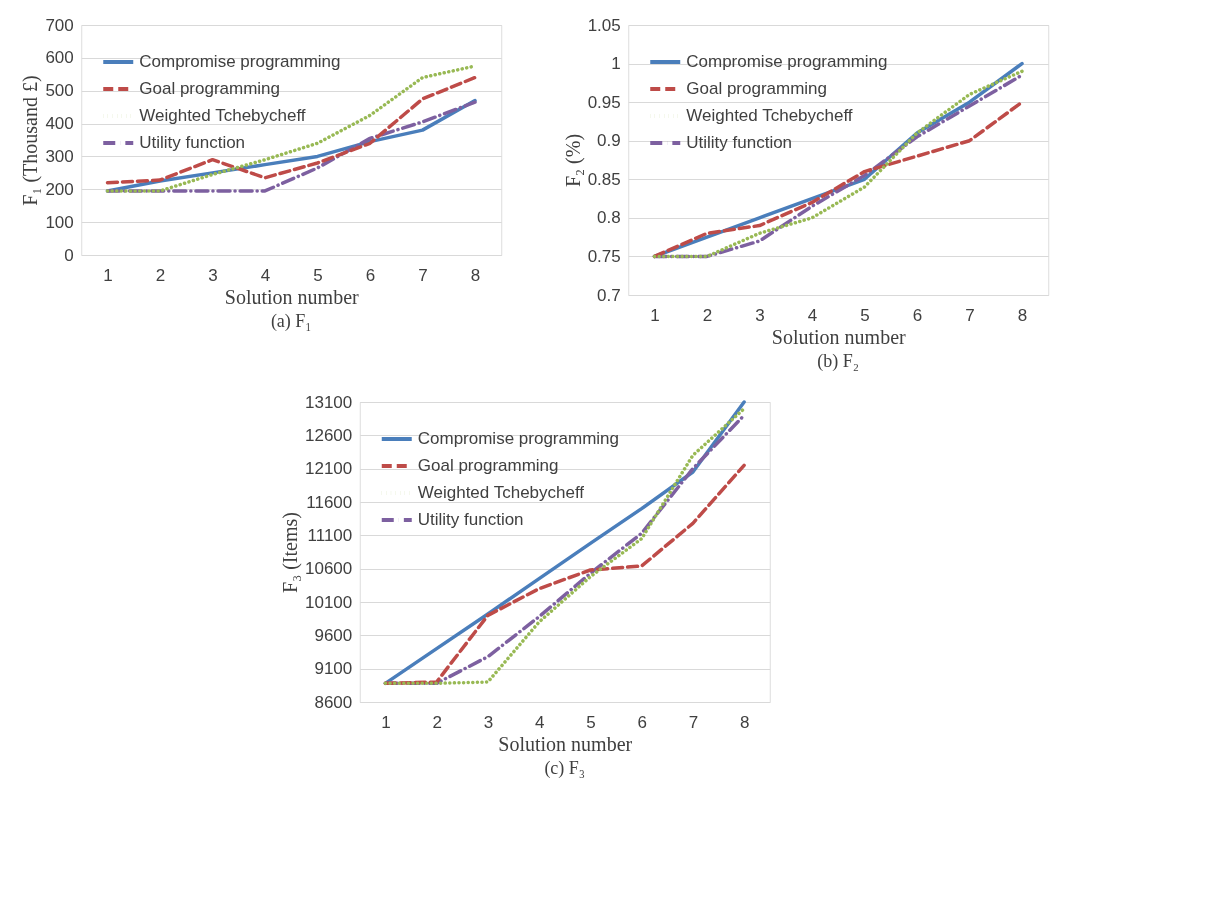 Image resolution: width=1230 pixels, height=898 pixels. Describe the element at coordinates (604, 25) in the screenshot. I see `y-tick-label: 1.05` at that location.